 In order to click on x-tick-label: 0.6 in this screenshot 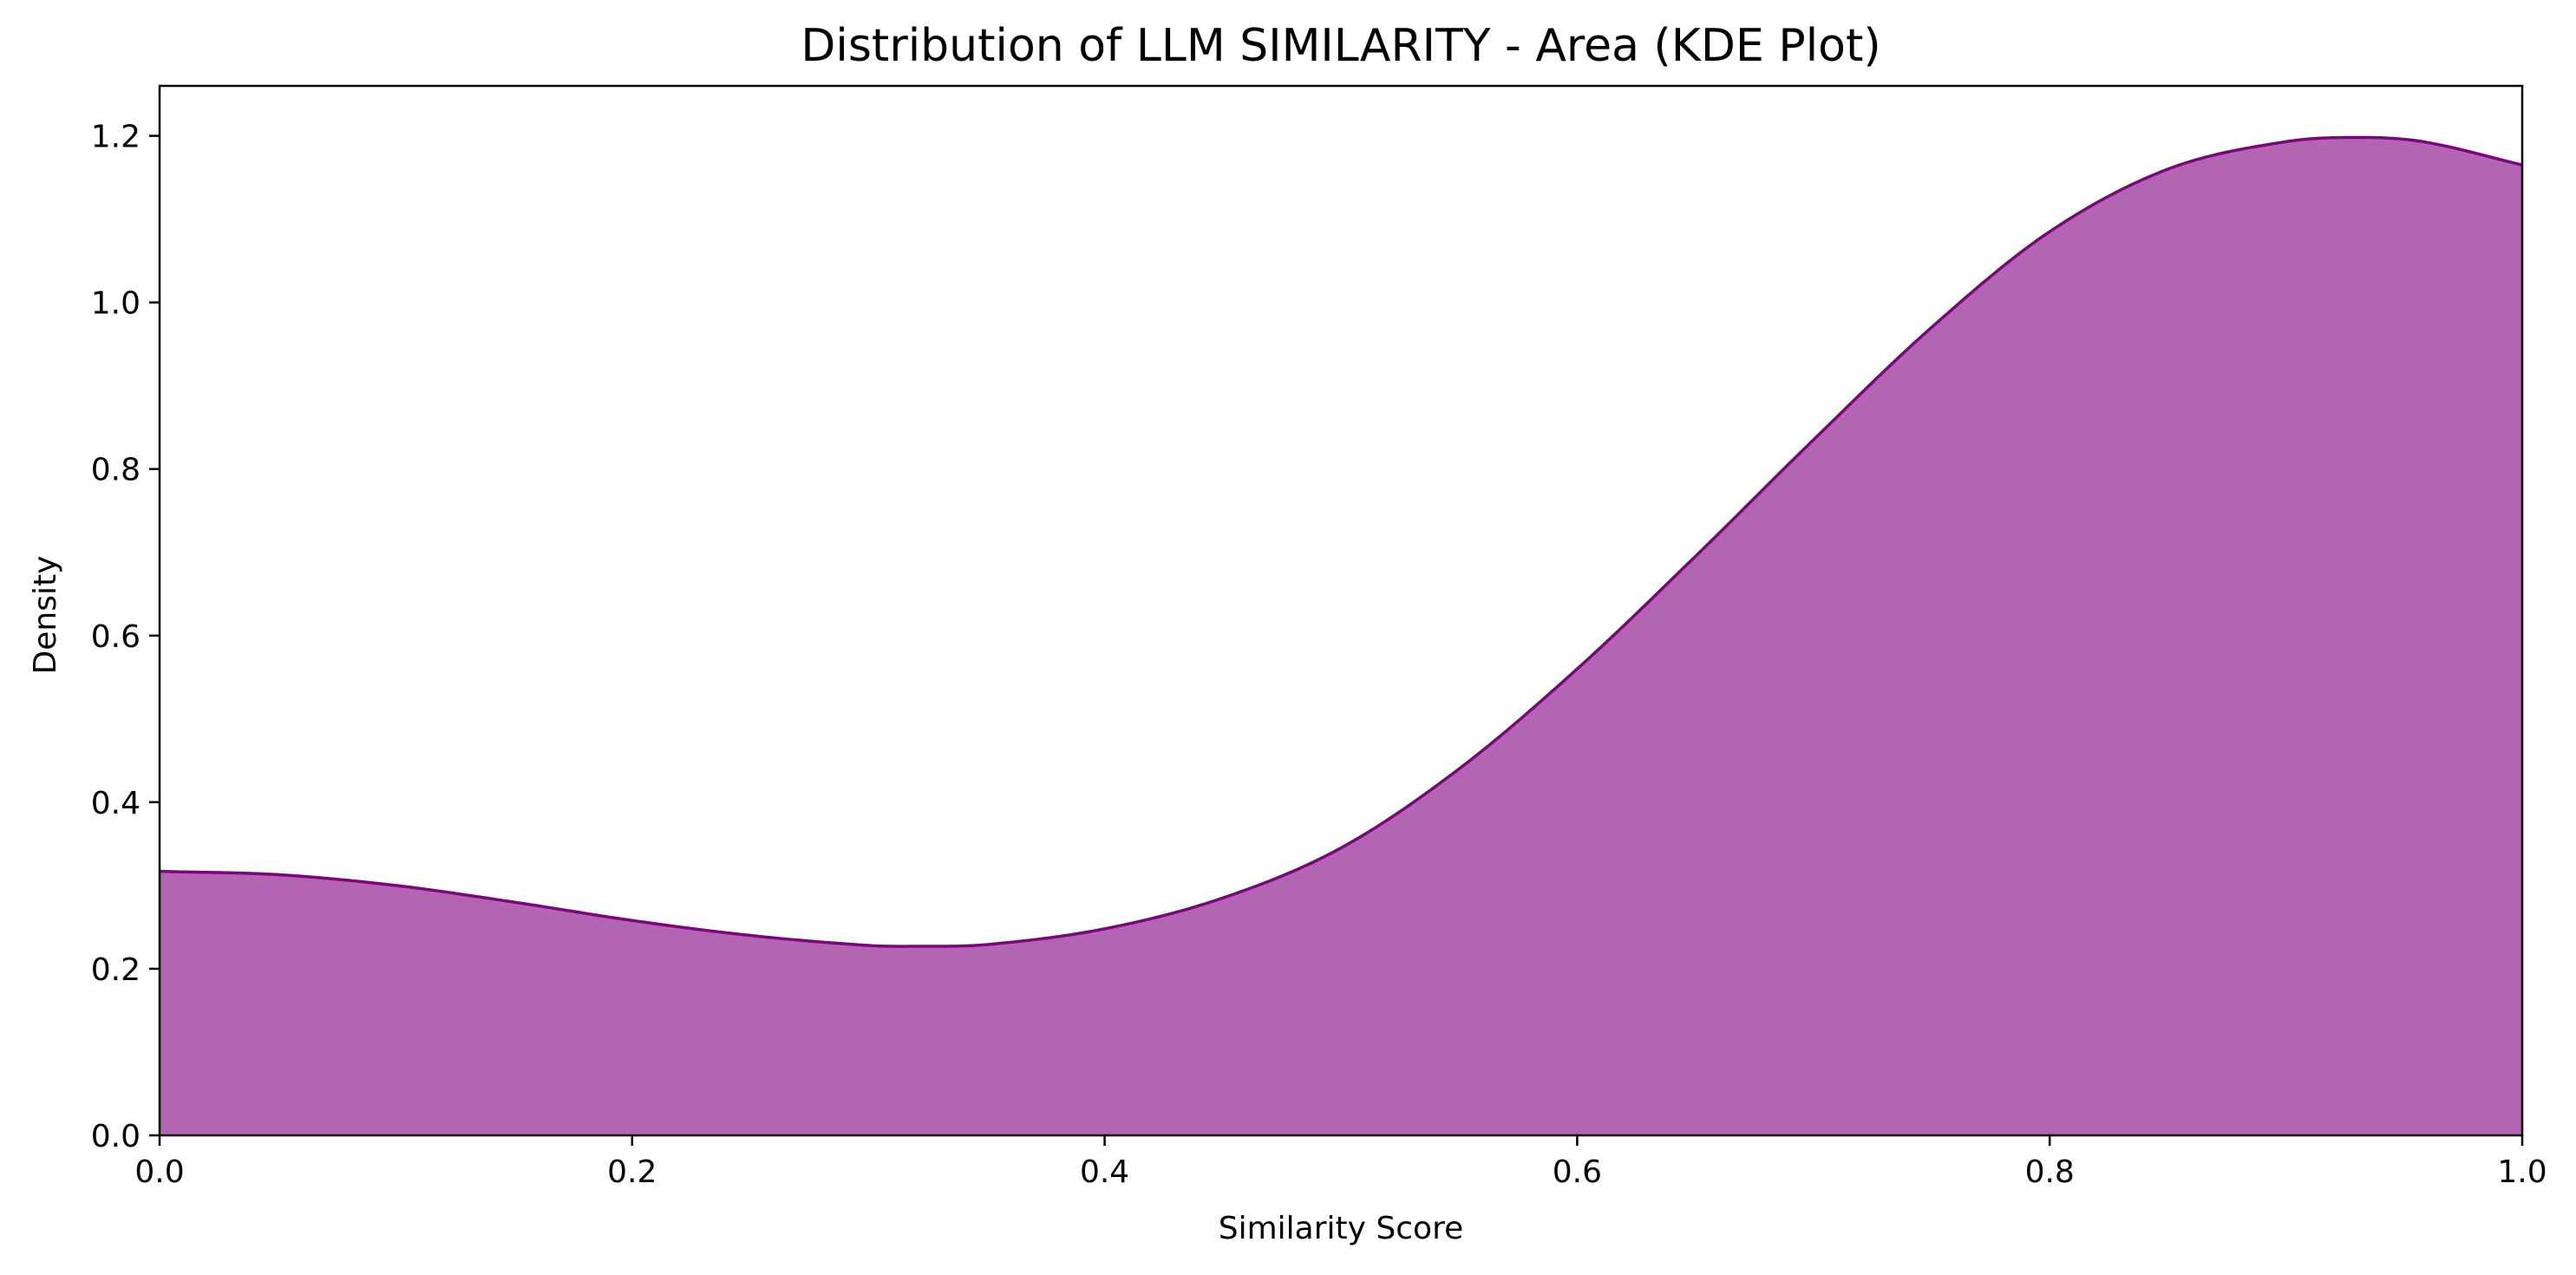, I will do `click(1577, 1172)`.